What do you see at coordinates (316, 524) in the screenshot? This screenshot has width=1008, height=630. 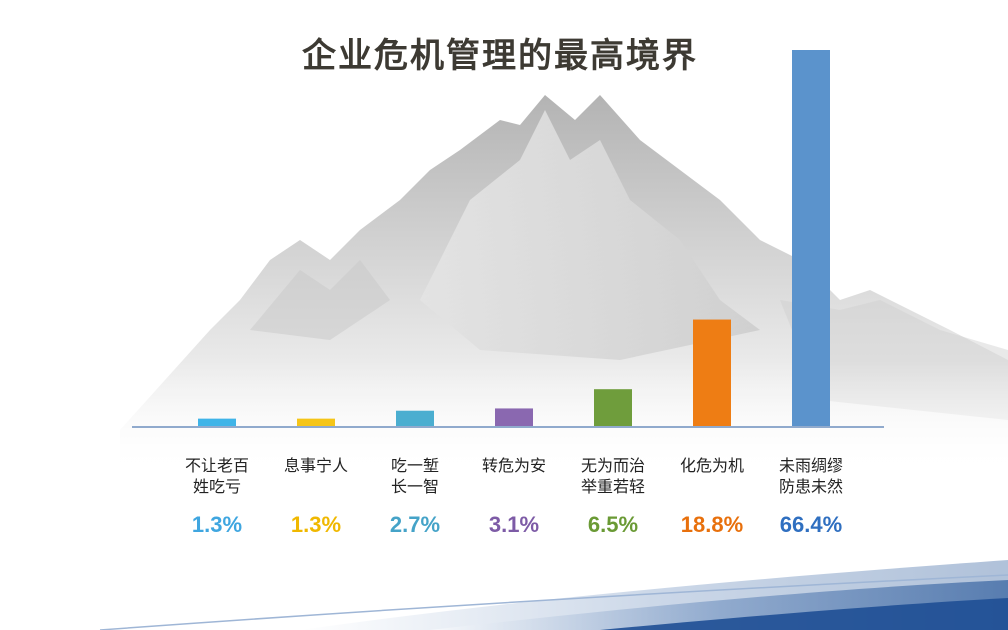 I see `value-label-2: 1.3%` at bounding box center [316, 524].